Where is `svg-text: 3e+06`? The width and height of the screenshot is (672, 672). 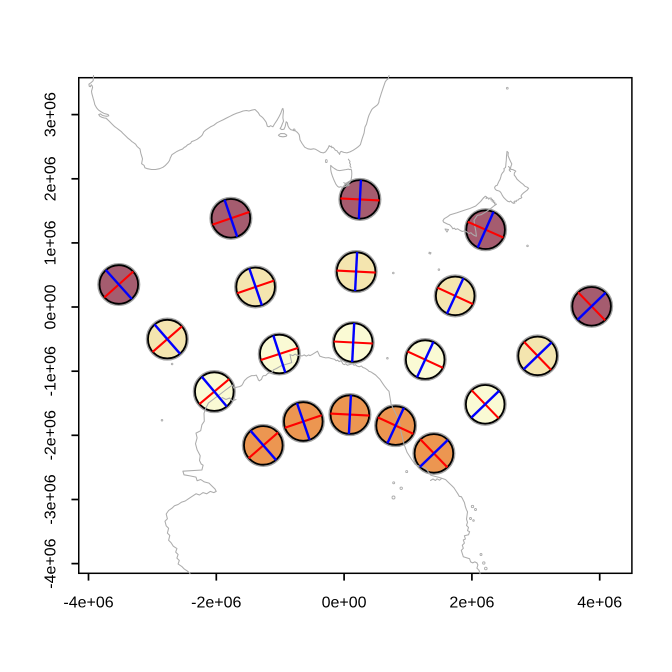
svg-text: 3e+06 is located at coordinates (51, 114).